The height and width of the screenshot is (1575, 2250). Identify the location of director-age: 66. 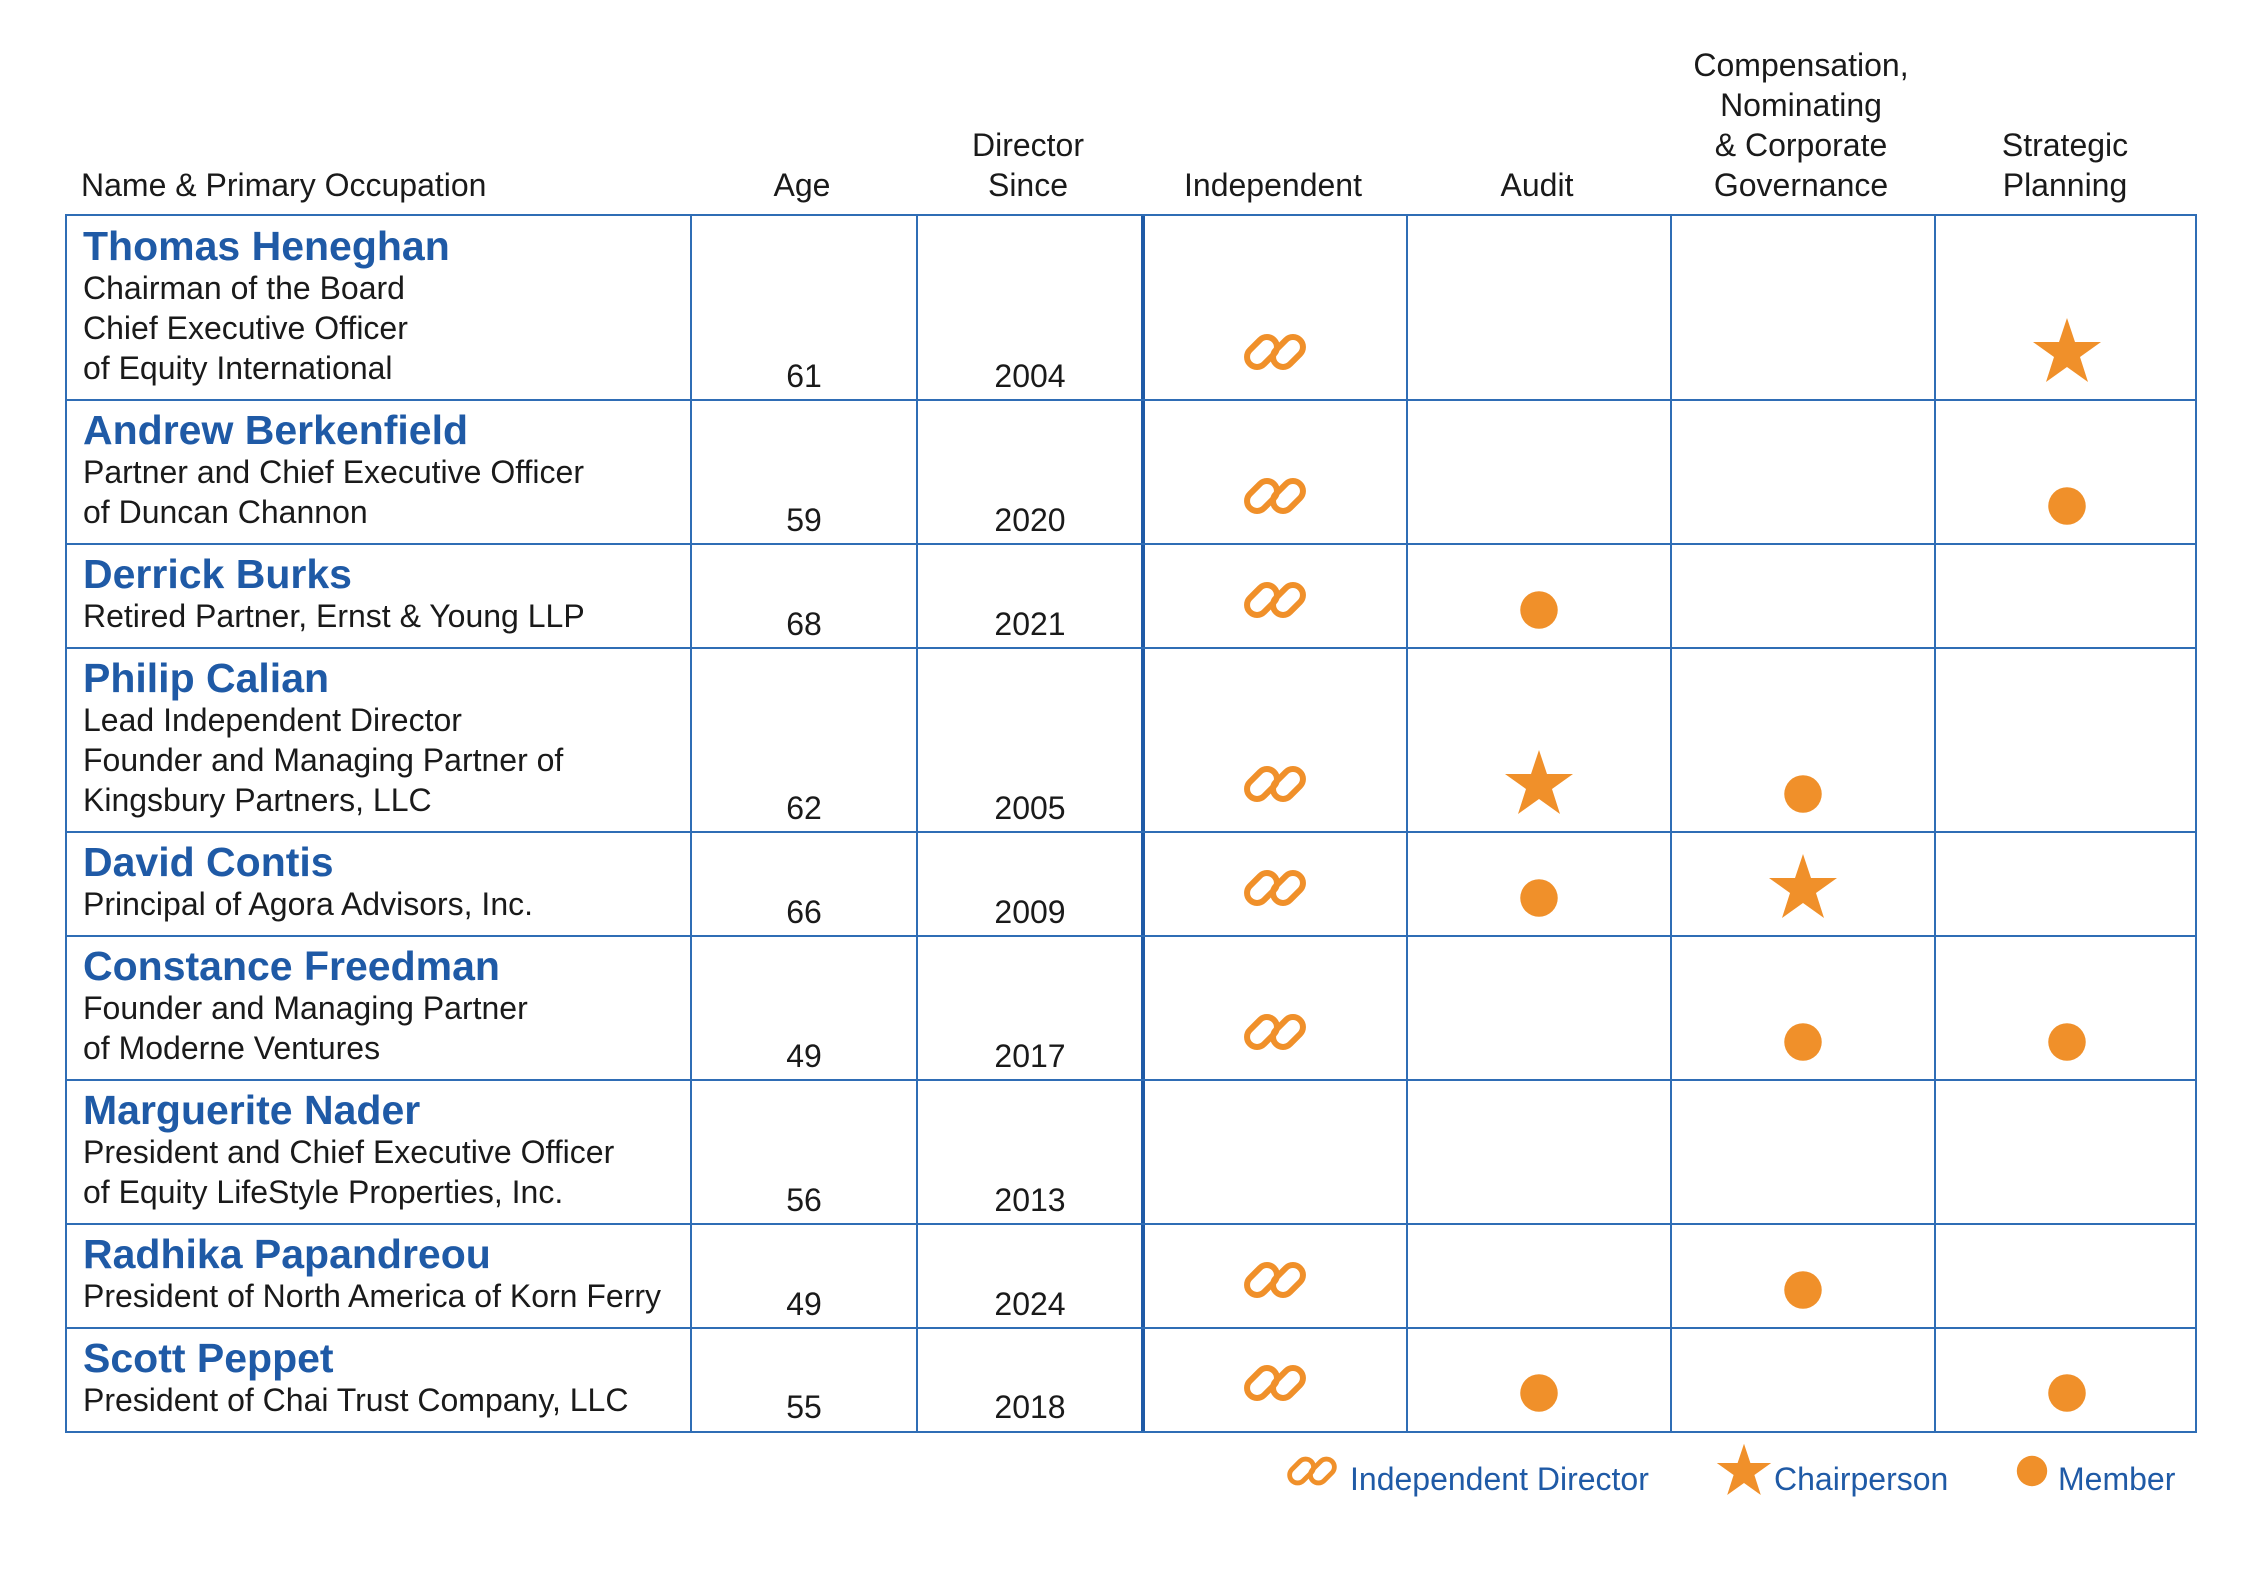
(804, 912).